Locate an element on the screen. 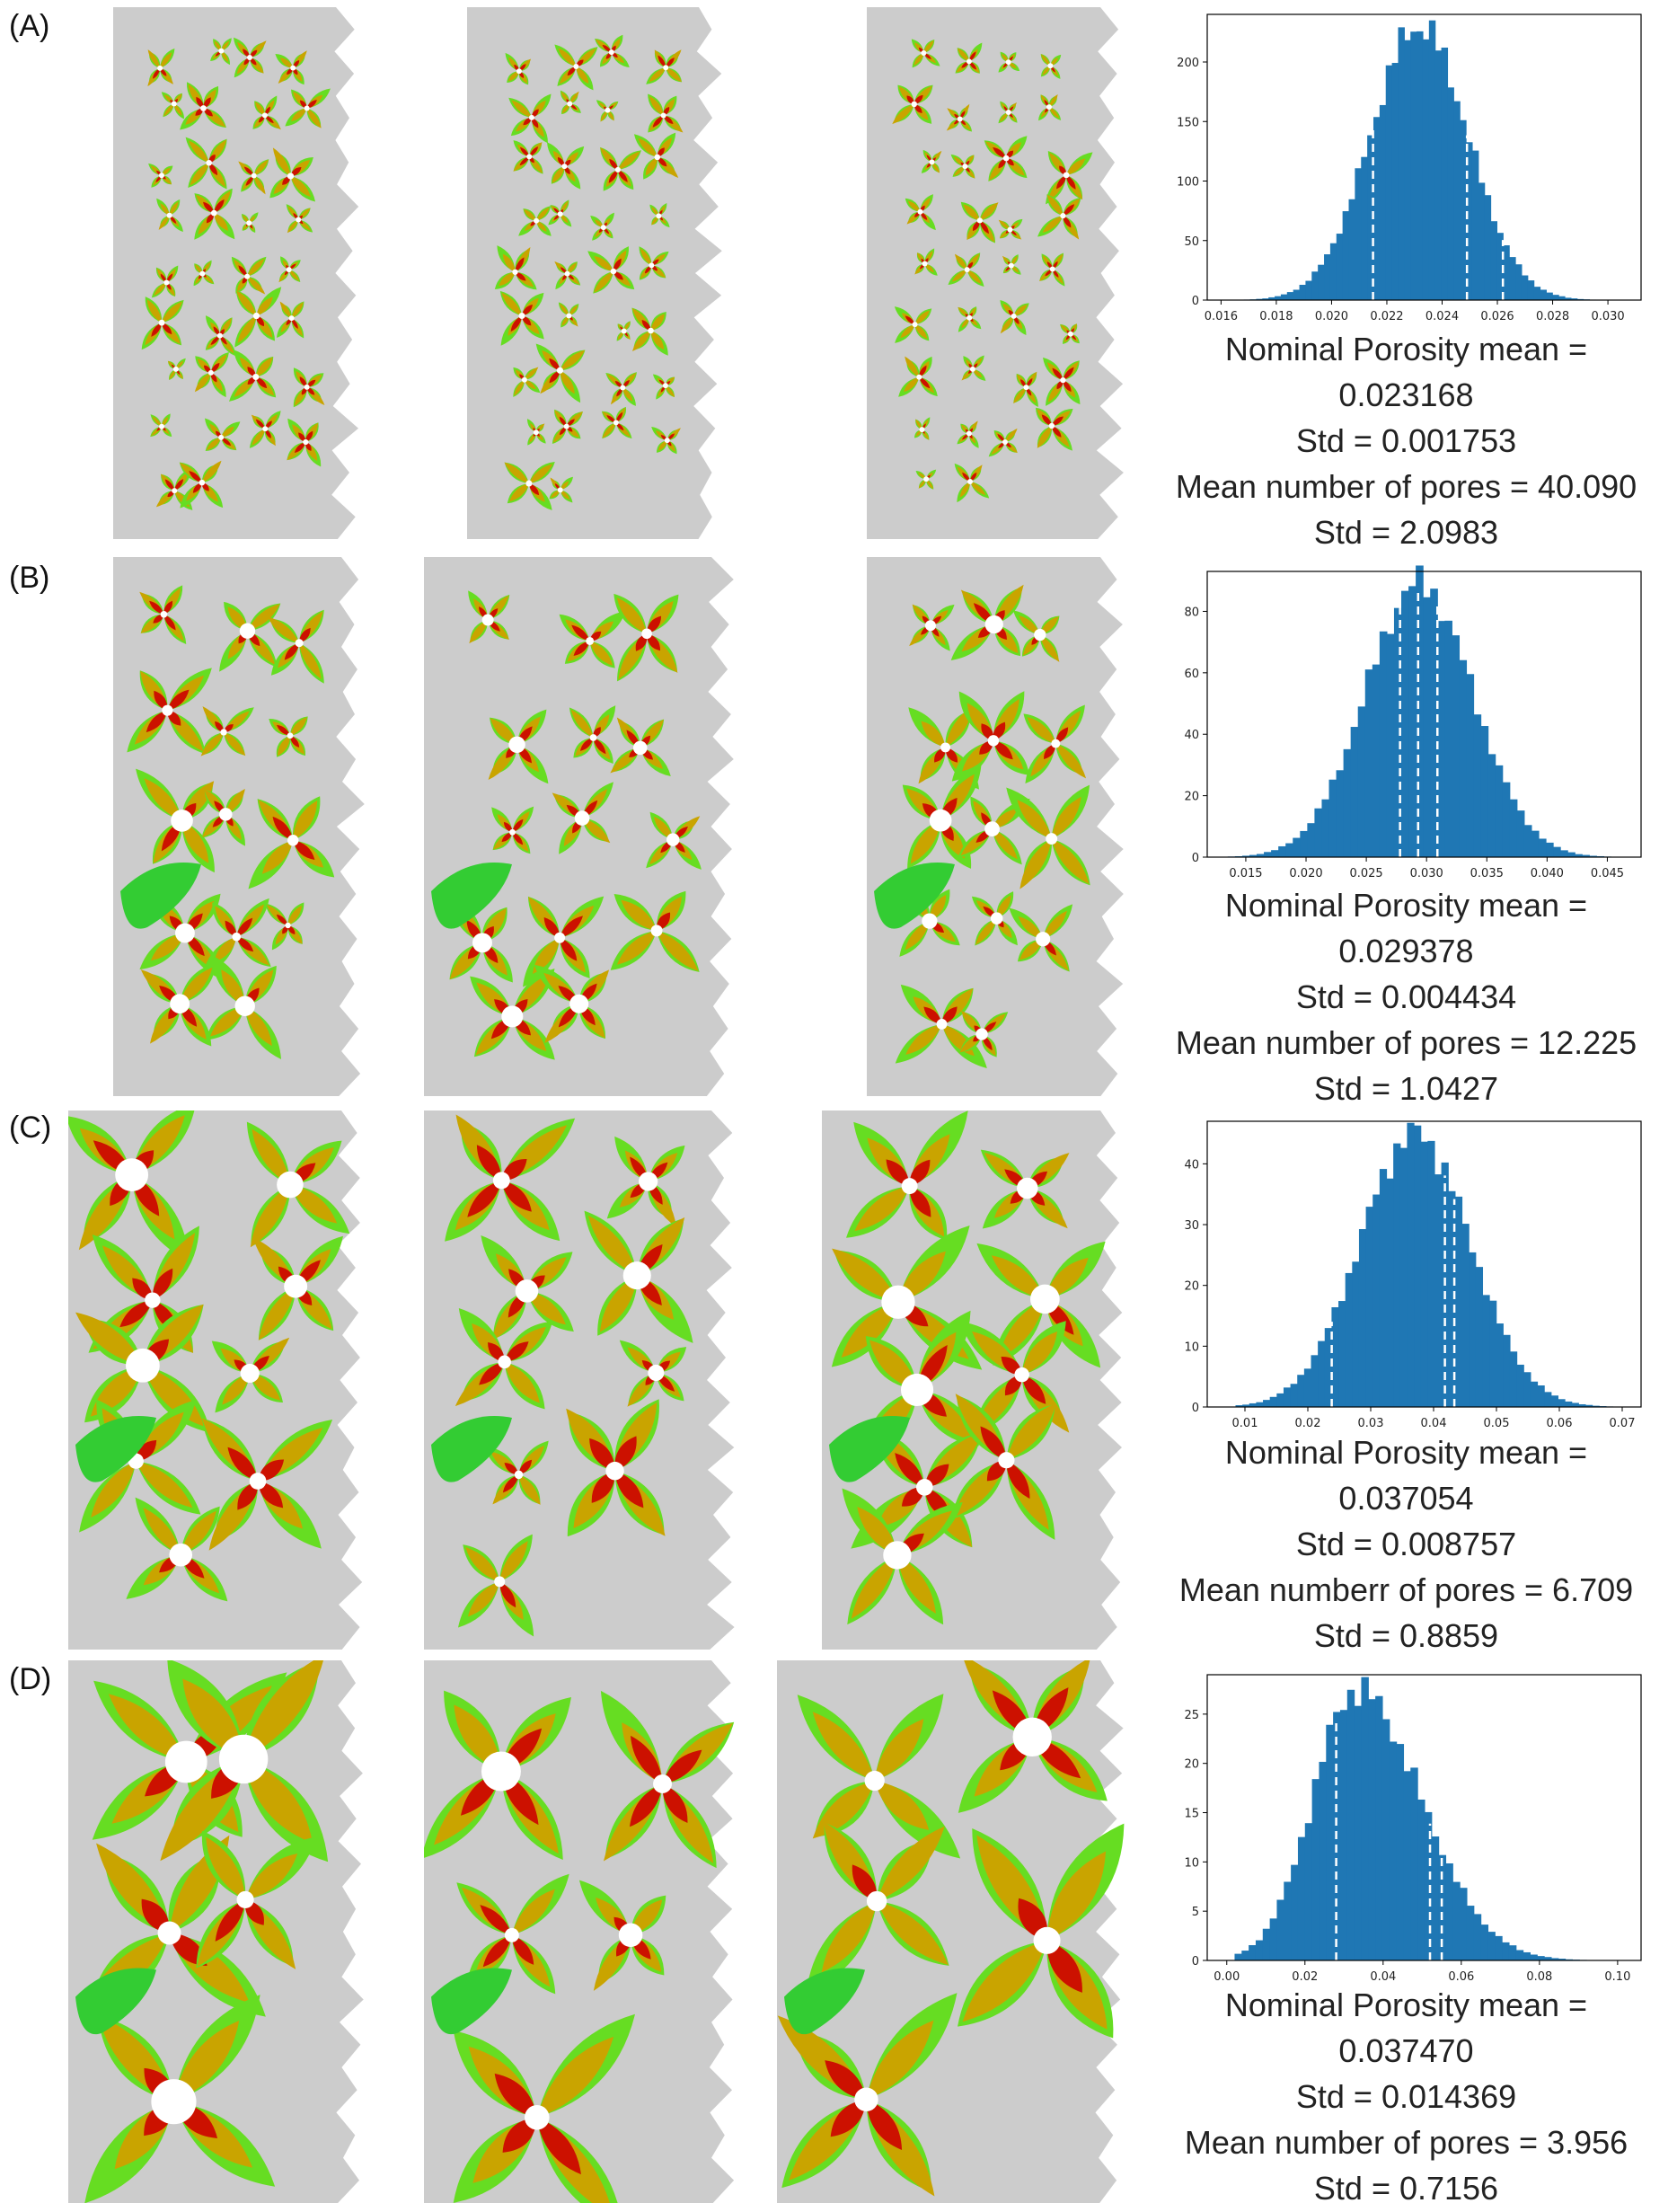 Image resolution: width=1677 pixels, height=2212 pixels. x-tick-label: 0.10 is located at coordinates (1617, 1977).